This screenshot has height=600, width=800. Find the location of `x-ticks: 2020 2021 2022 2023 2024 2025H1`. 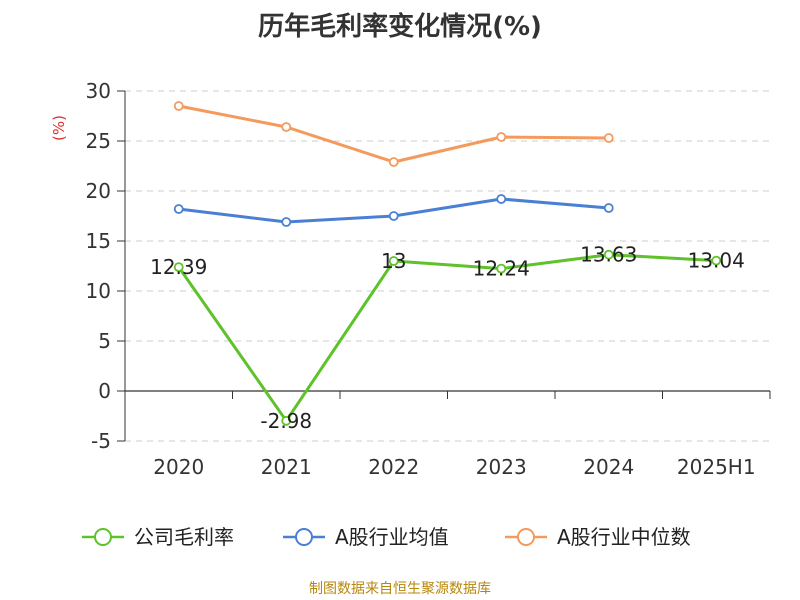

x-ticks: 2020 2021 2022 2023 2024 2025H1 is located at coordinates (447, 435).